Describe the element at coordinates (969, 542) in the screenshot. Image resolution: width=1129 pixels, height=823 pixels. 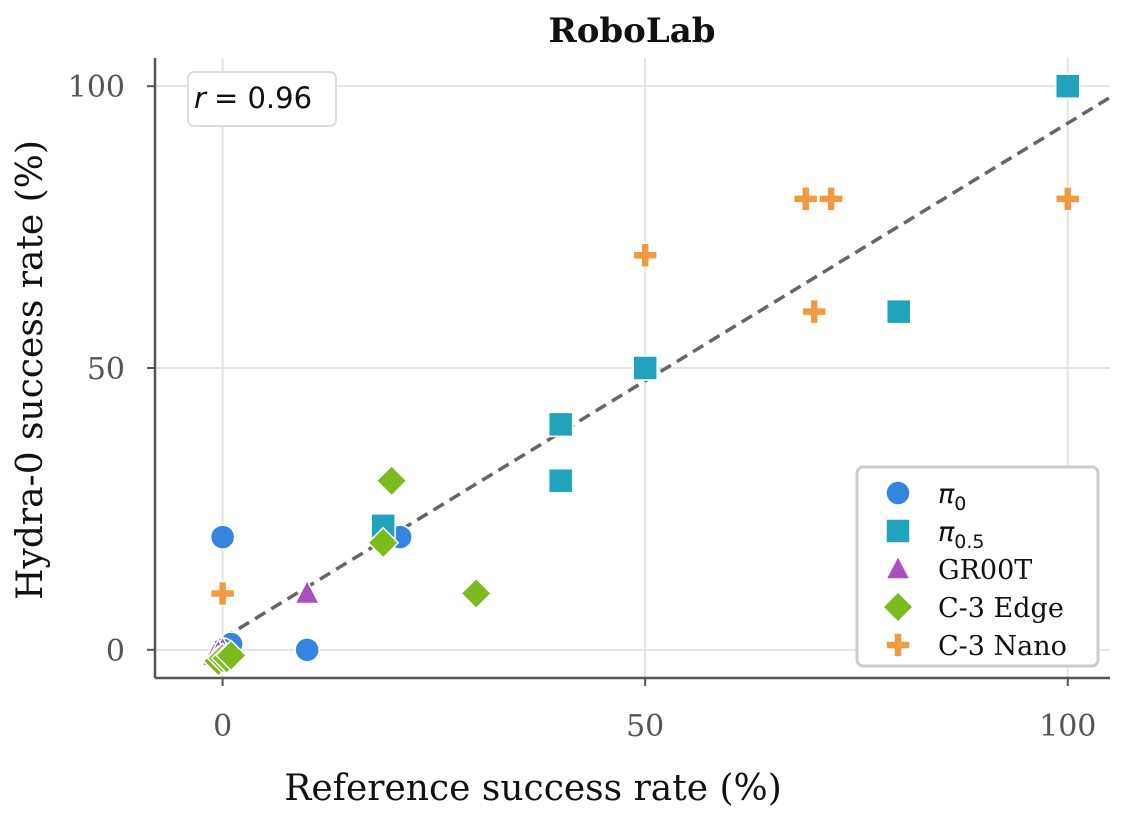
I see `legend-label-sub: 0.5` at that location.